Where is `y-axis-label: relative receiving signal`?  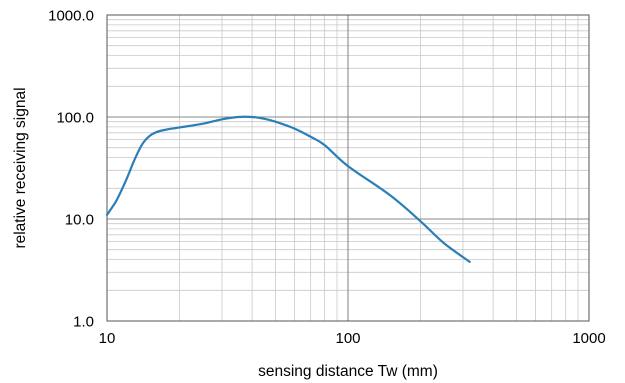 y-axis-label: relative receiving signal is located at coordinates (20, 167).